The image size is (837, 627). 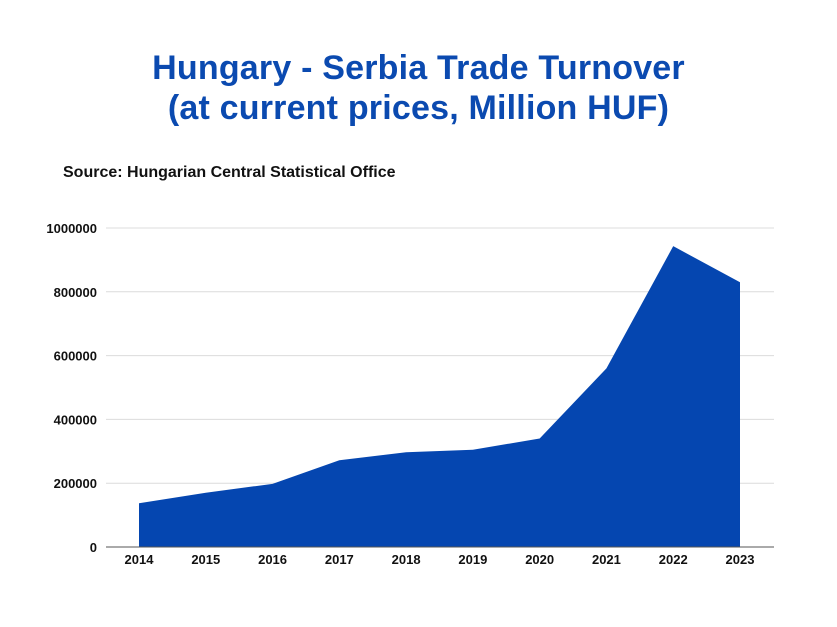 What do you see at coordinates (440, 559) in the screenshot?
I see `x-axis-tick-labels: 2014 2015 2016 2017 2018 2019 2020 2021 2022 2023` at bounding box center [440, 559].